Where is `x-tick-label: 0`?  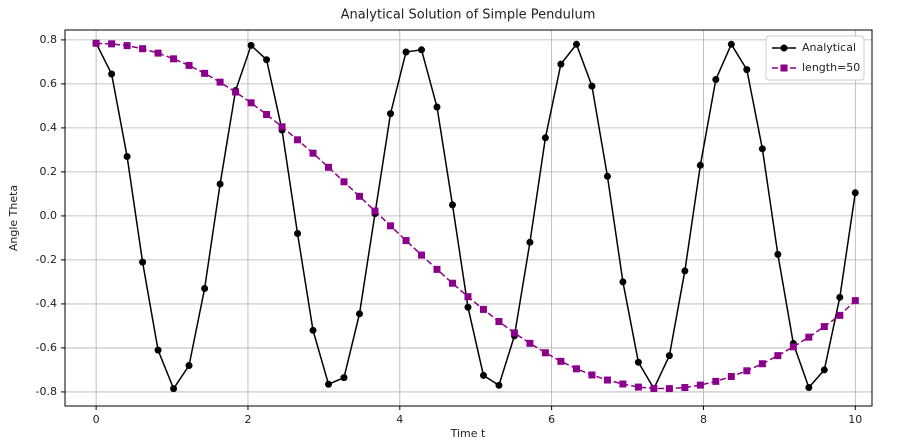 x-tick-label: 0 is located at coordinates (96, 419).